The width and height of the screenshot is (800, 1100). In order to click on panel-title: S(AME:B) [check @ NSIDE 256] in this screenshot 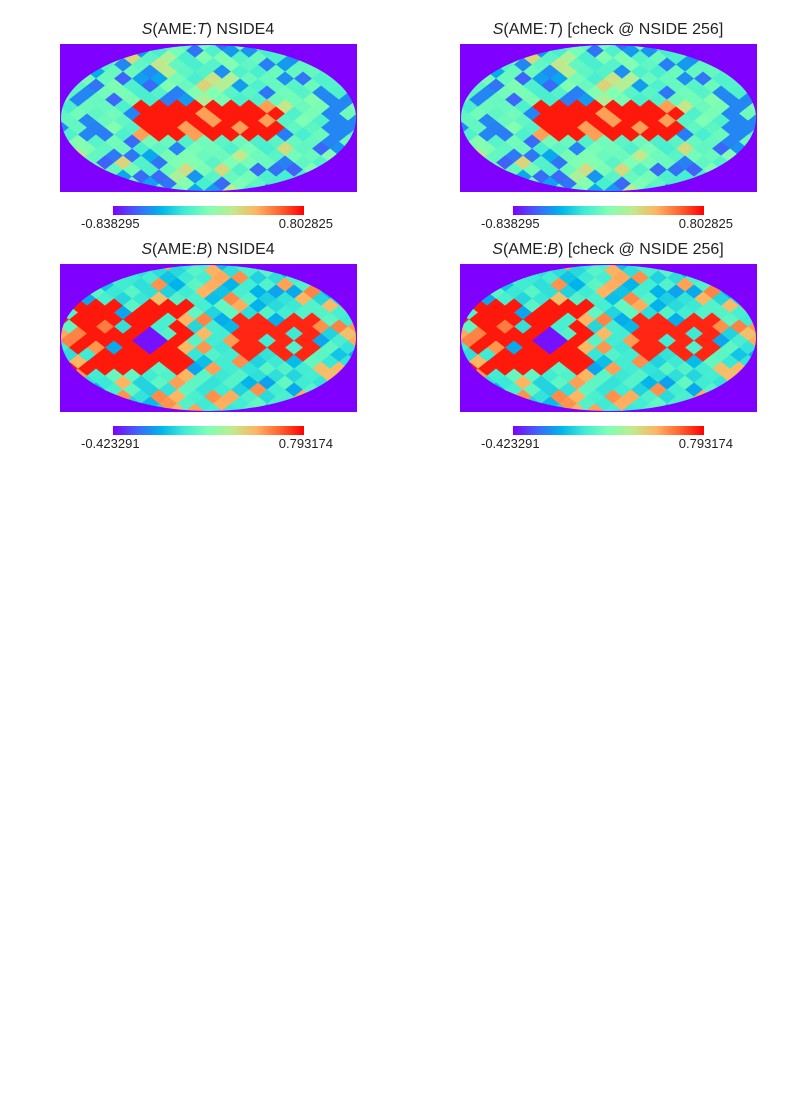, I will do `click(608, 249)`.